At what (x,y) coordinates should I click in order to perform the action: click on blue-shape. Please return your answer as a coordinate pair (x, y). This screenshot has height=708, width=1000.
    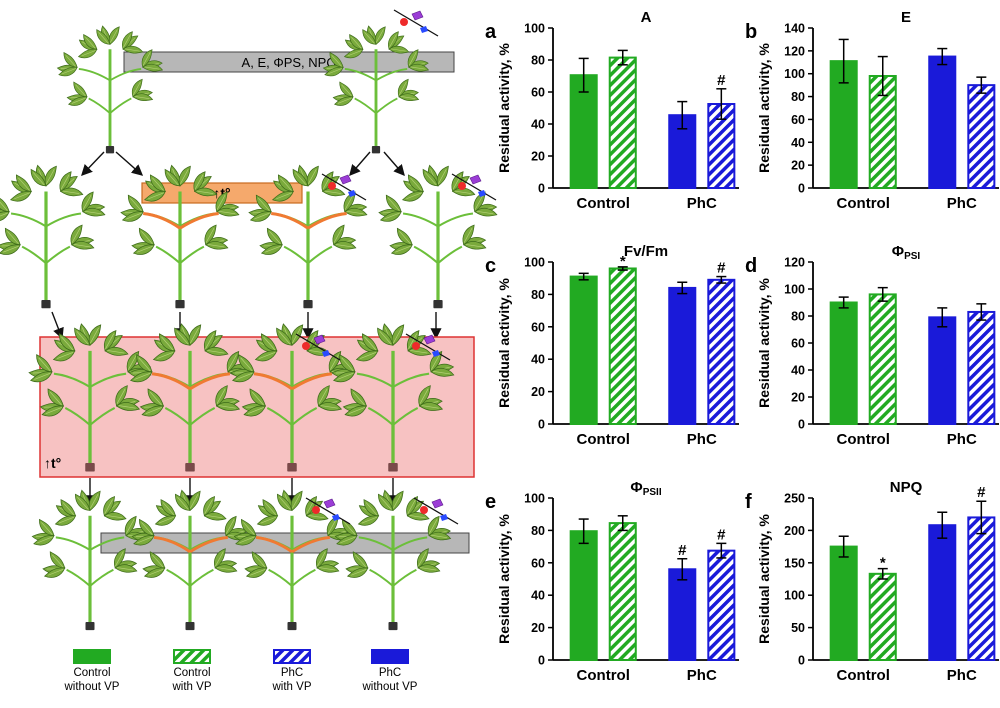
    Looking at the image, I should click on (444, 517).